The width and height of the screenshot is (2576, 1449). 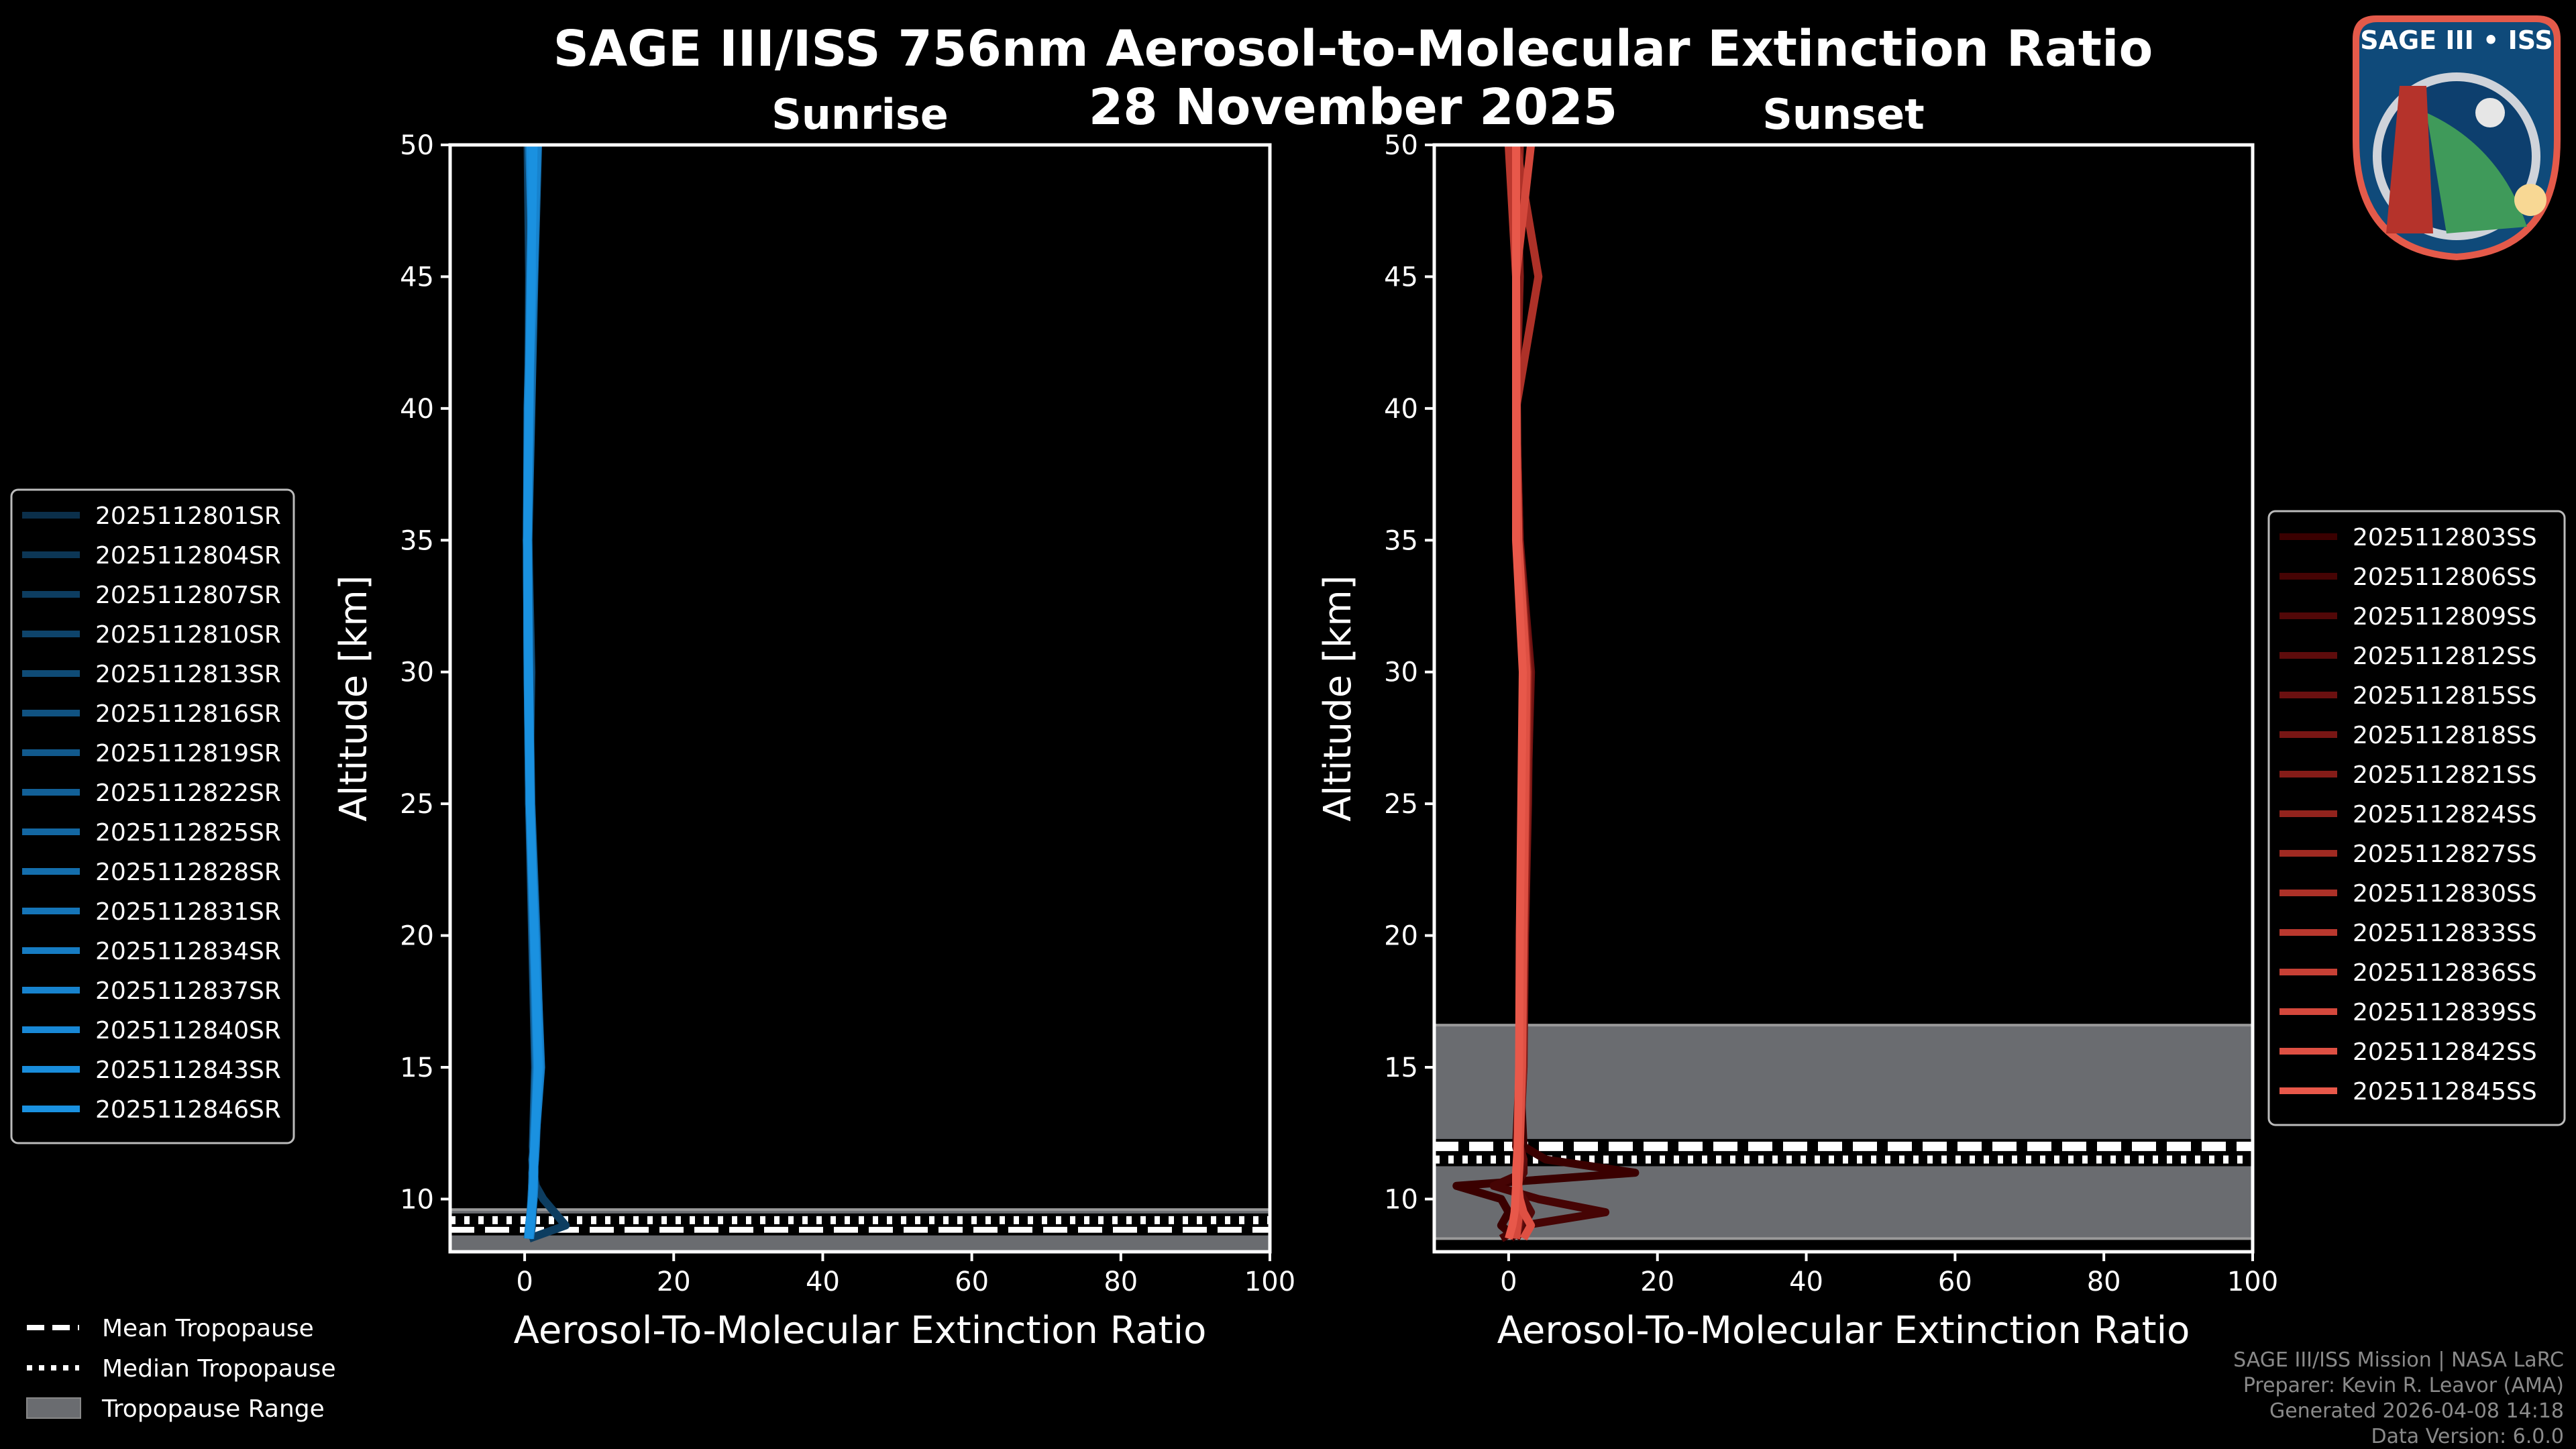 I want to click on profile-line-2025112845SS, so click(x=1516, y=692).